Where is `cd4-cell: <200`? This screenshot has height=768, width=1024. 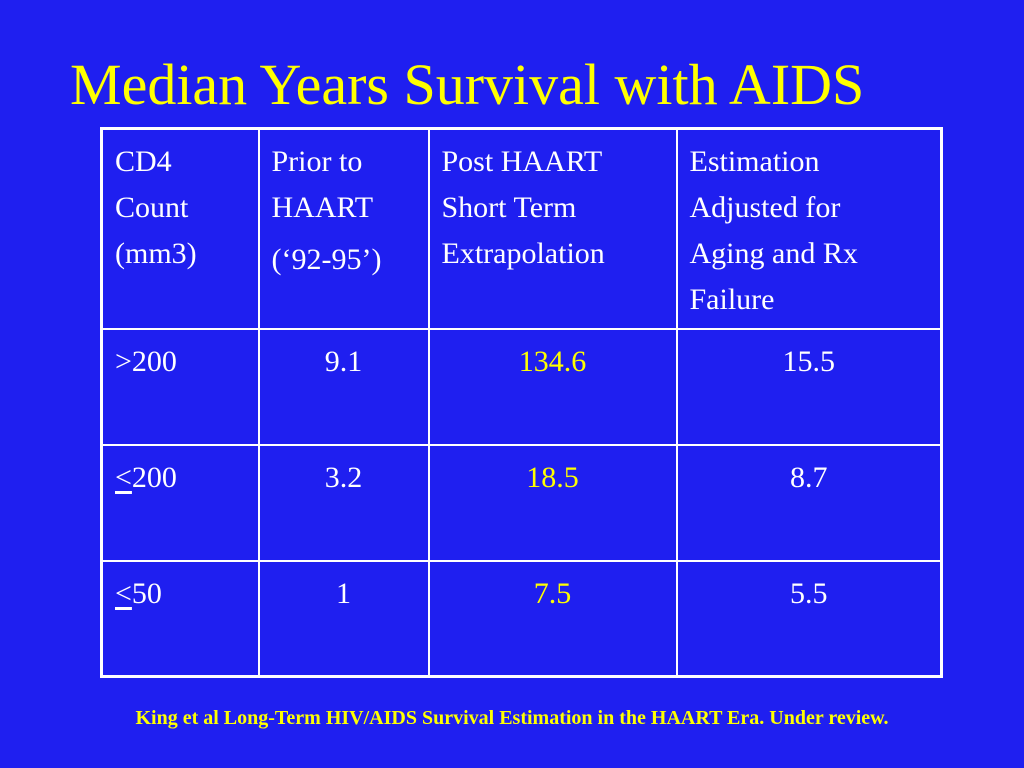
cd4-cell: <200 is located at coordinates (180, 502).